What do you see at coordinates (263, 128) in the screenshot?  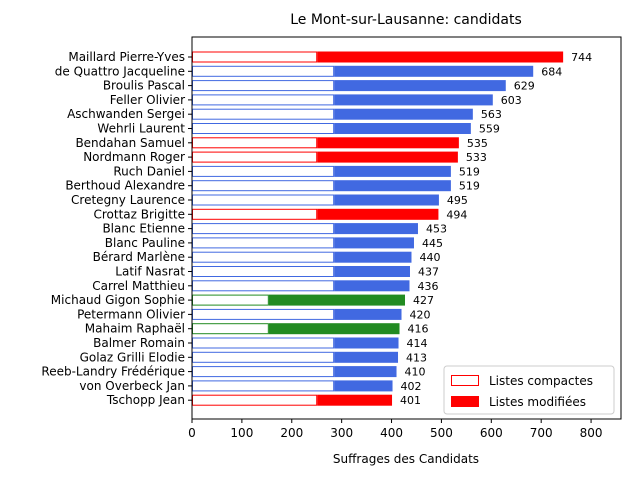 I see `bar-compact-wehrli-laurent` at bounding box center [263, 128].